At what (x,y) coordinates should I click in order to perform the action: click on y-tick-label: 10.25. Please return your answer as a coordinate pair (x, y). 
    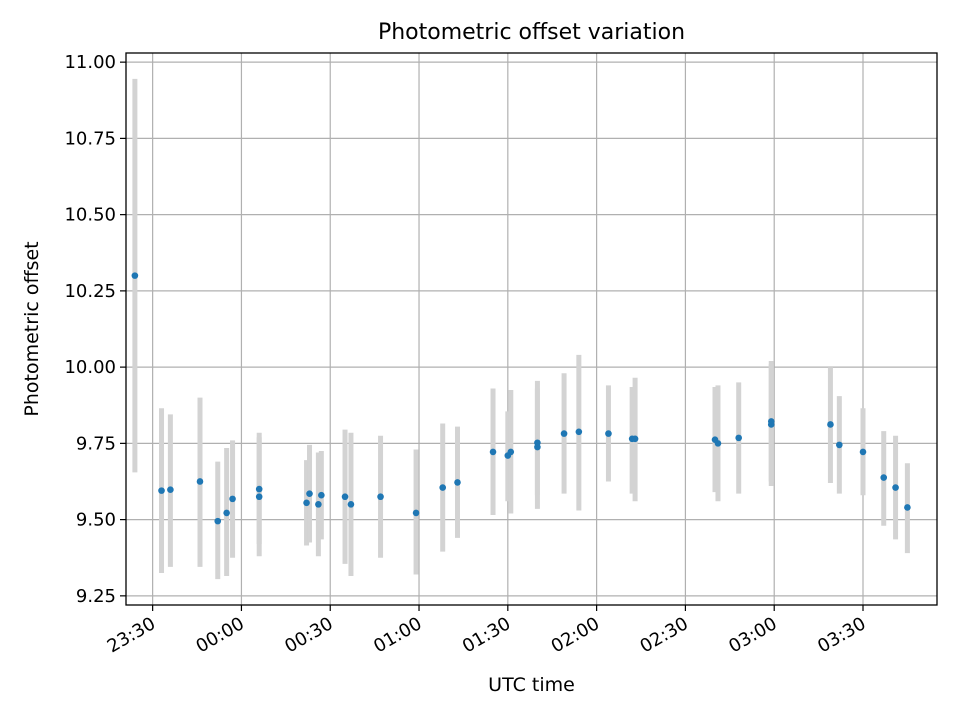
    Looking at the image, I should click on (90, 291).